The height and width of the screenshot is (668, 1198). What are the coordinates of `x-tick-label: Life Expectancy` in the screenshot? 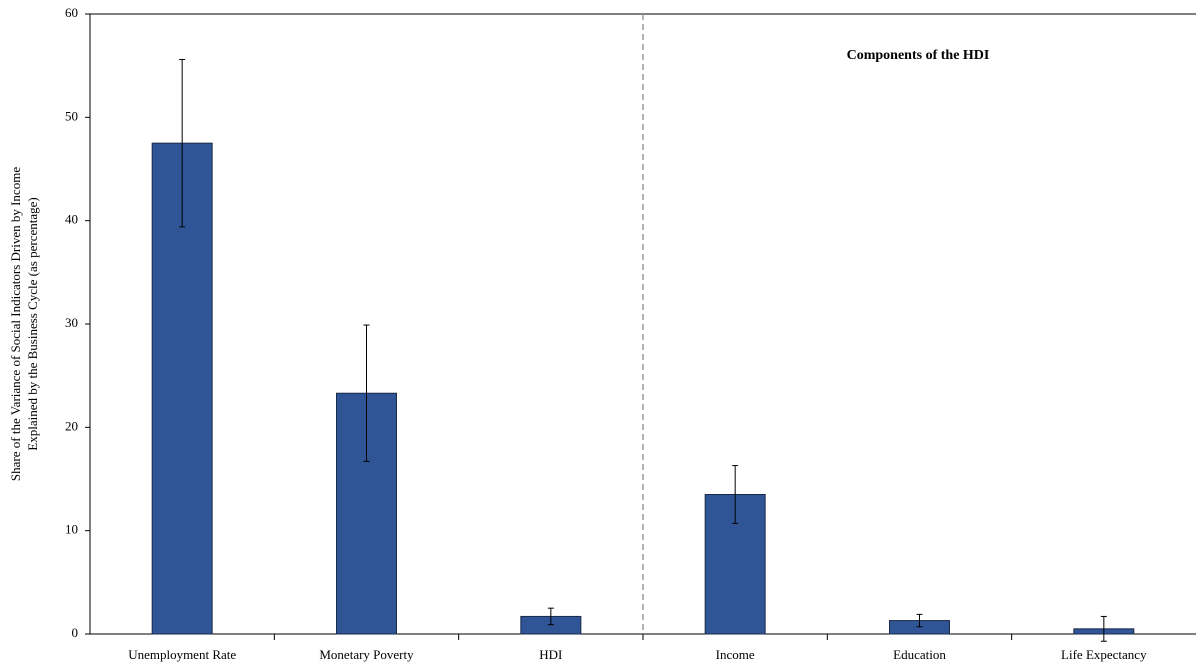 It's located at (1104, 654).